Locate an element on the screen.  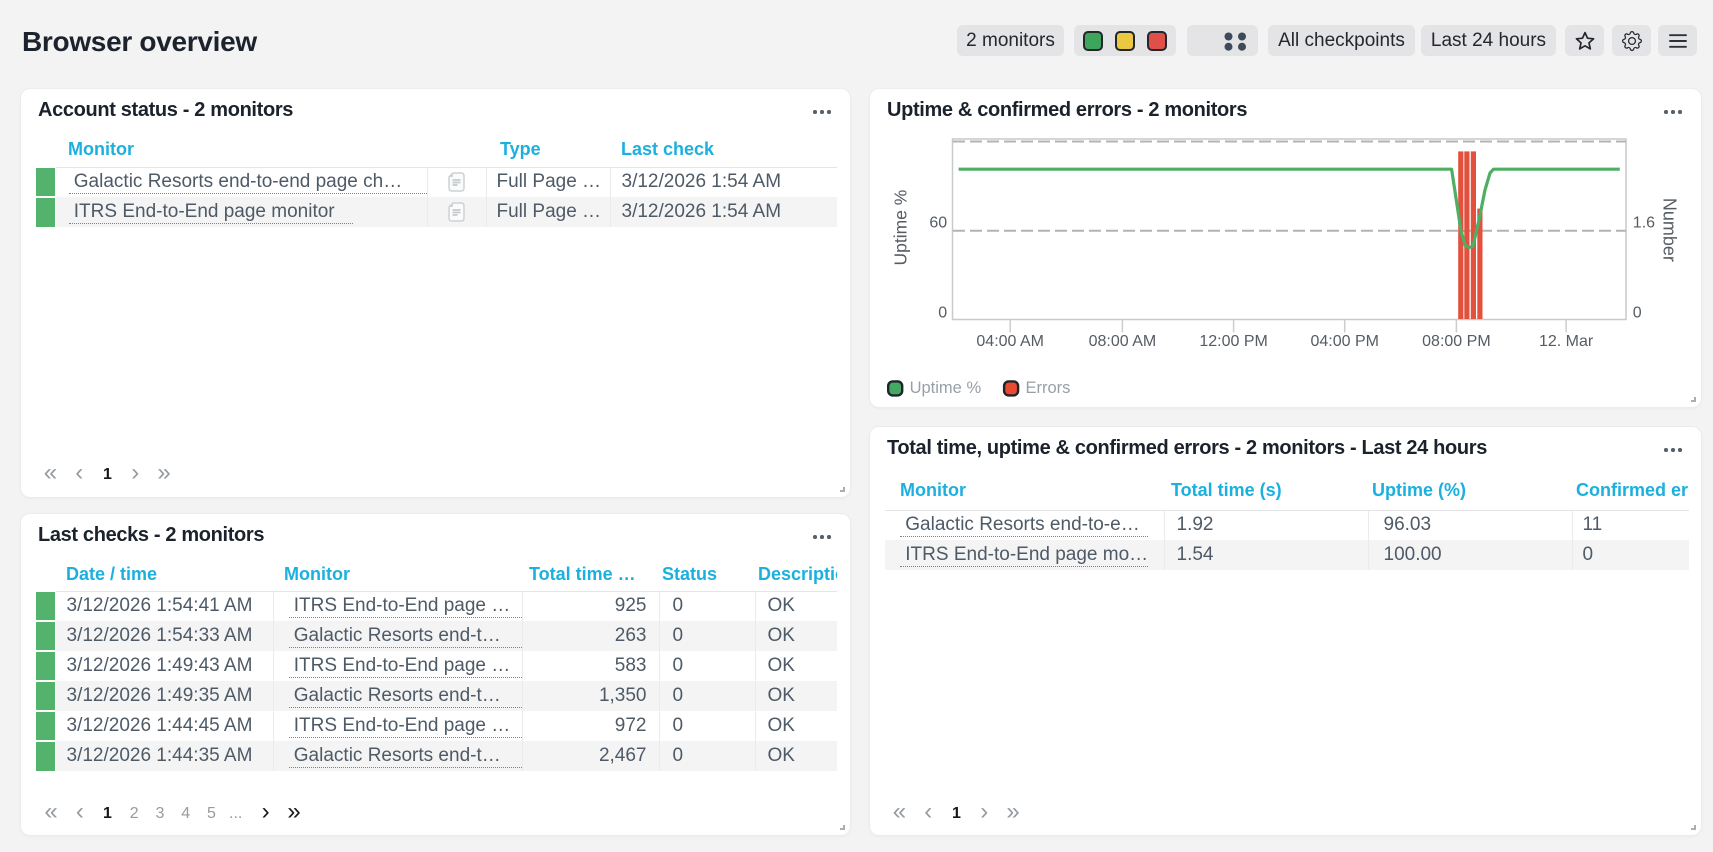
svg-text: Number is located at coordinates (1670, 230).